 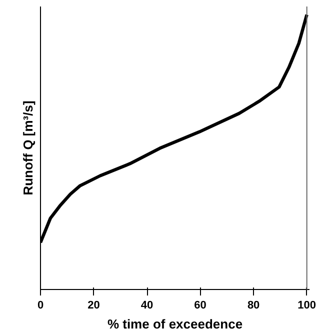 What do you see at coordinates (28, 148) in the screenshot?
I see `y-axis-title: Runoff Q [m³/s]` at bounding box center [28, 148].